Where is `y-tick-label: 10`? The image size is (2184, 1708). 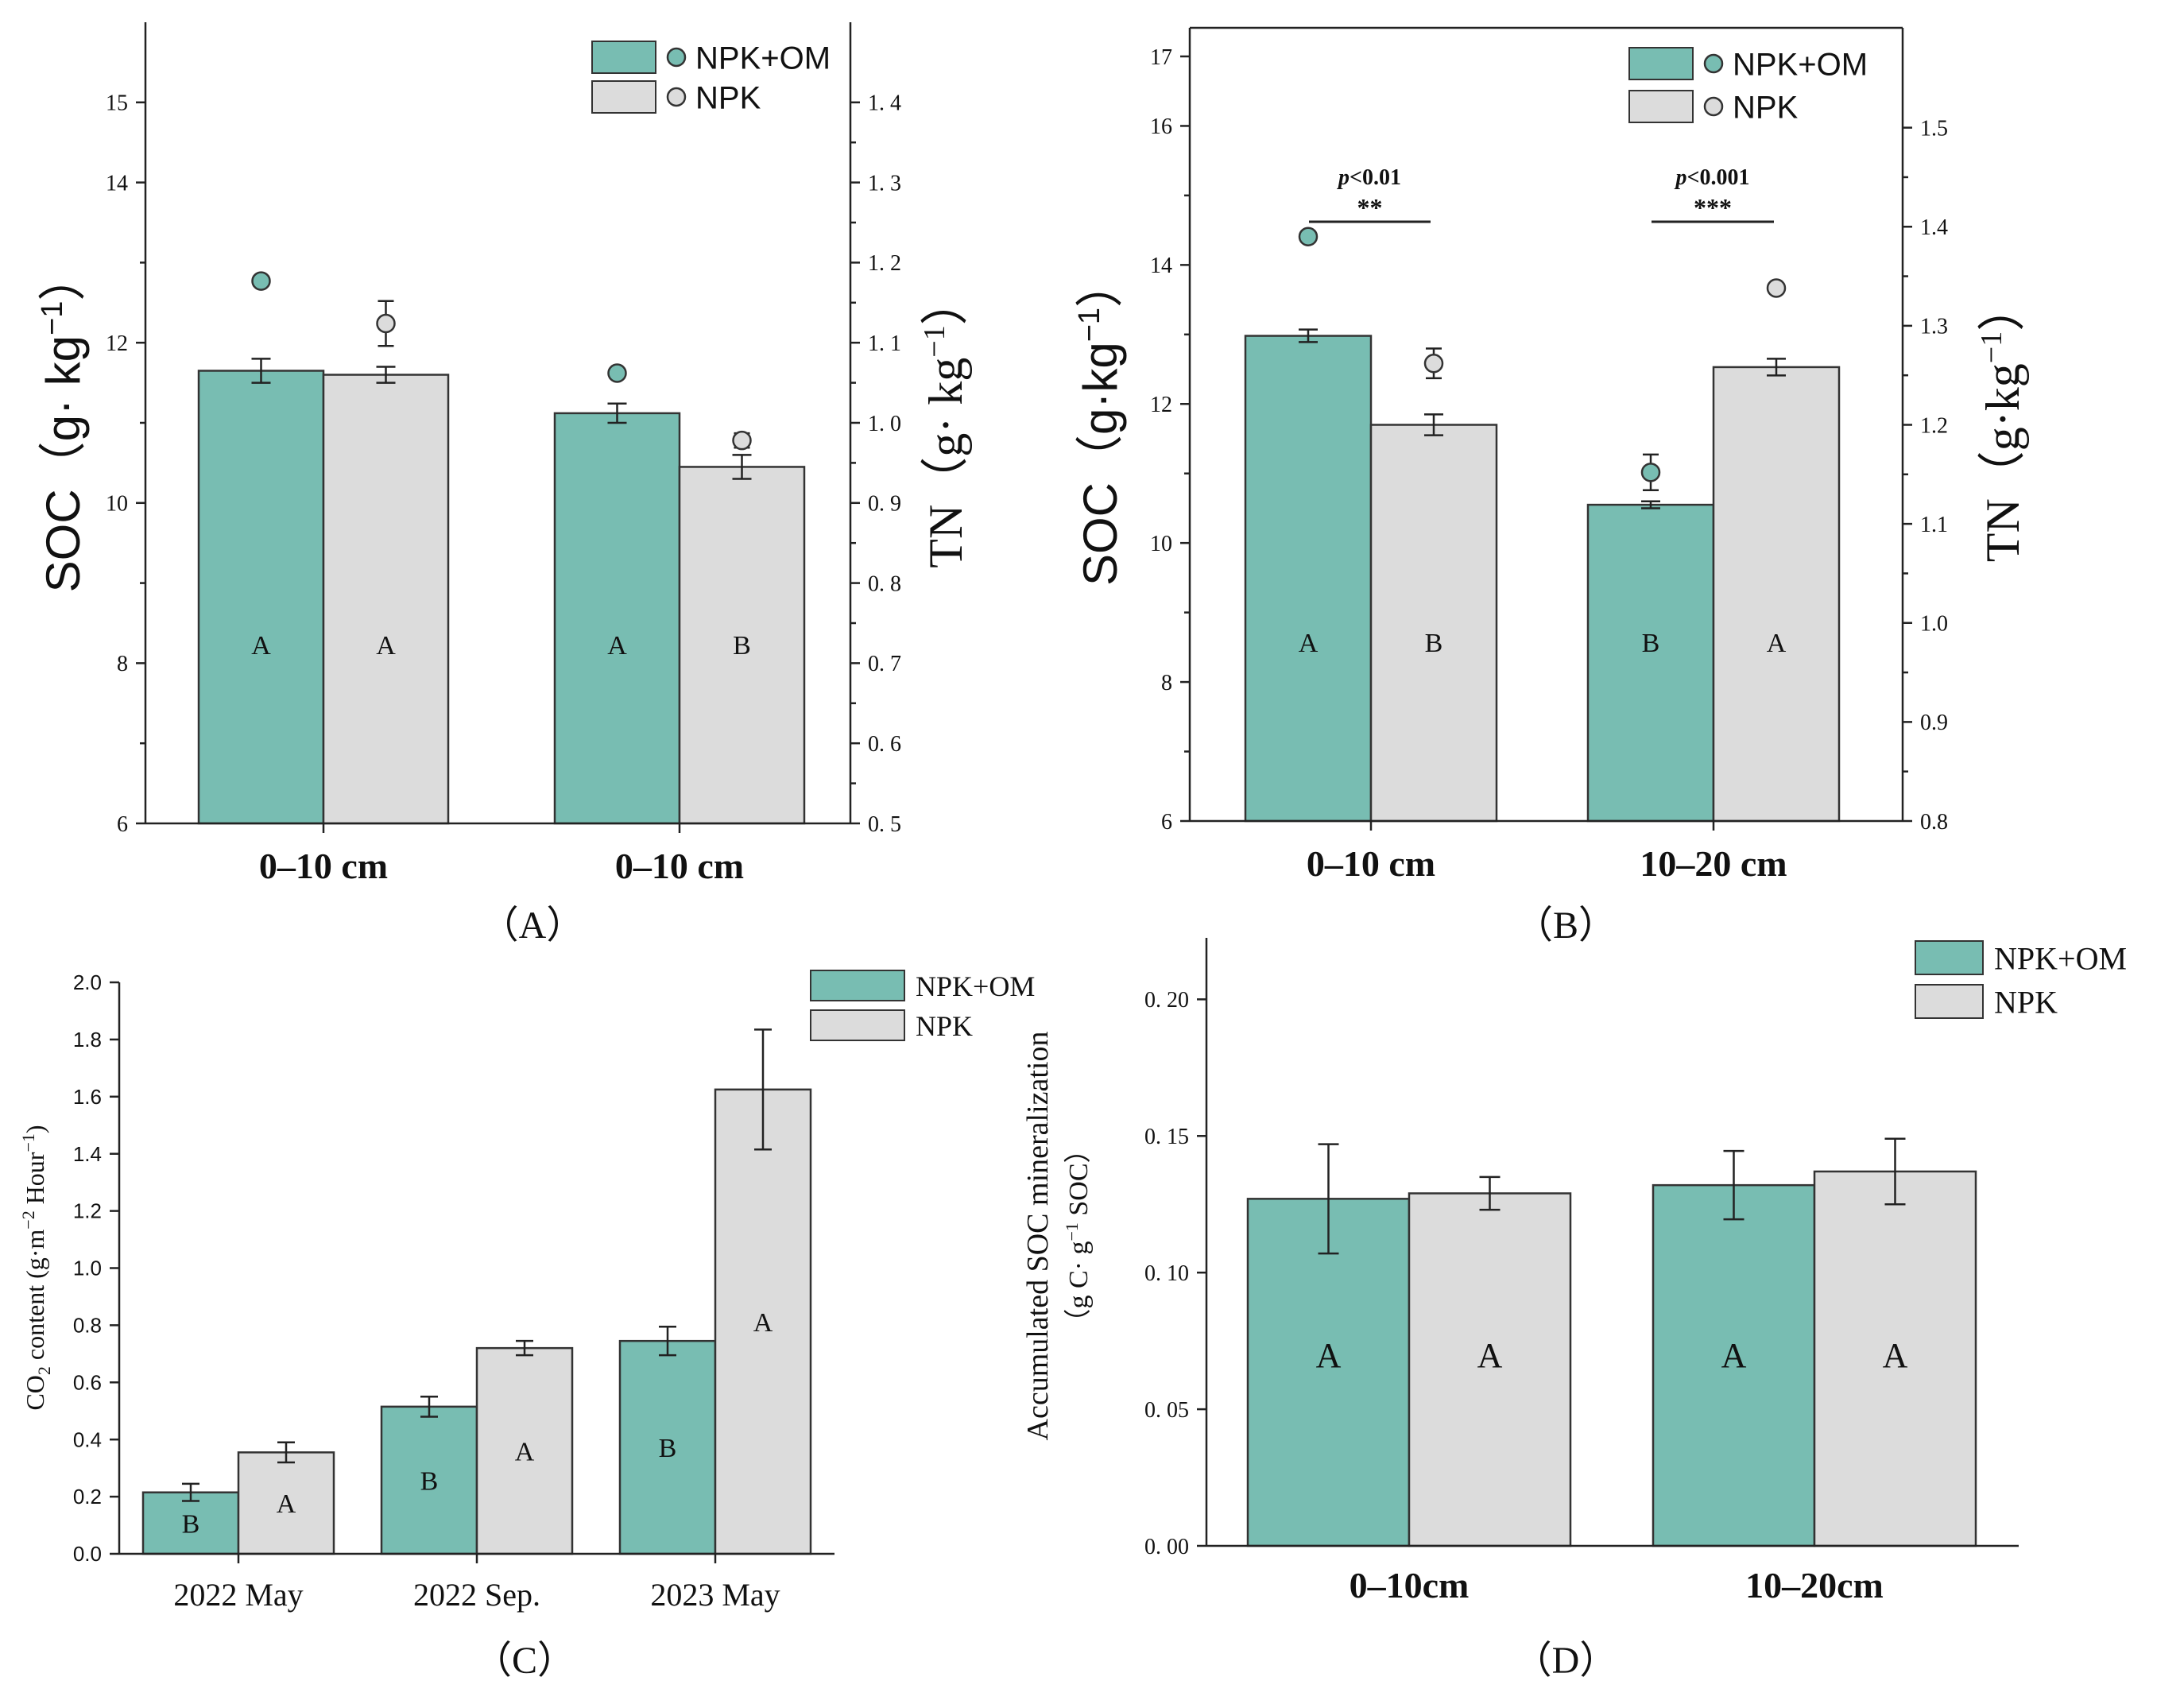 y-tick-label: 10 is located at coordinates (117, 504).